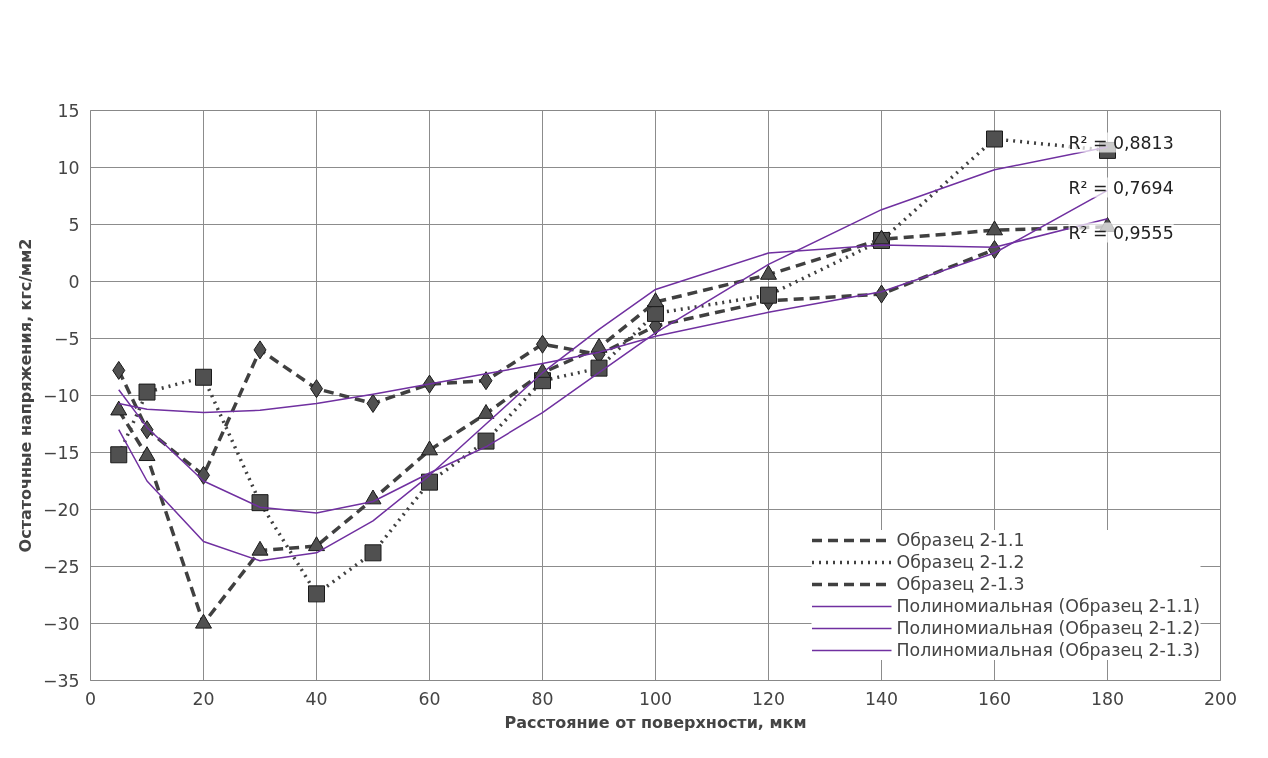  What do you see at coordinates (994, 698) in the screenshot?
I see `x-tick-label: 160` at bounding box center [994, 698].